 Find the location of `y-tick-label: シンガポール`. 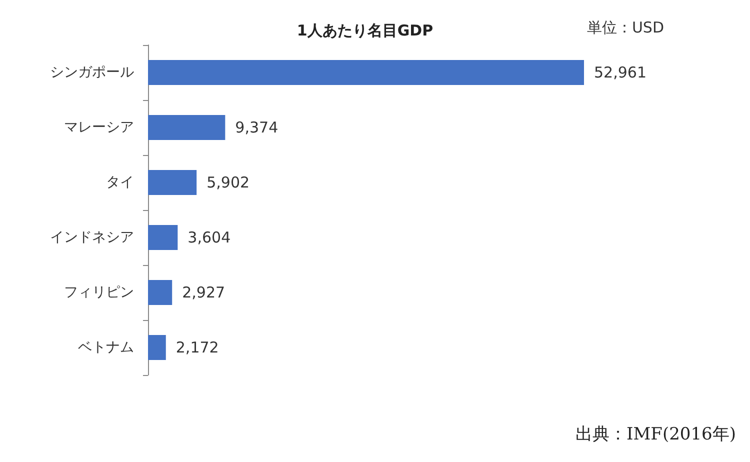

y-tick-label: シンガポール is located at coordinates (92, 72).